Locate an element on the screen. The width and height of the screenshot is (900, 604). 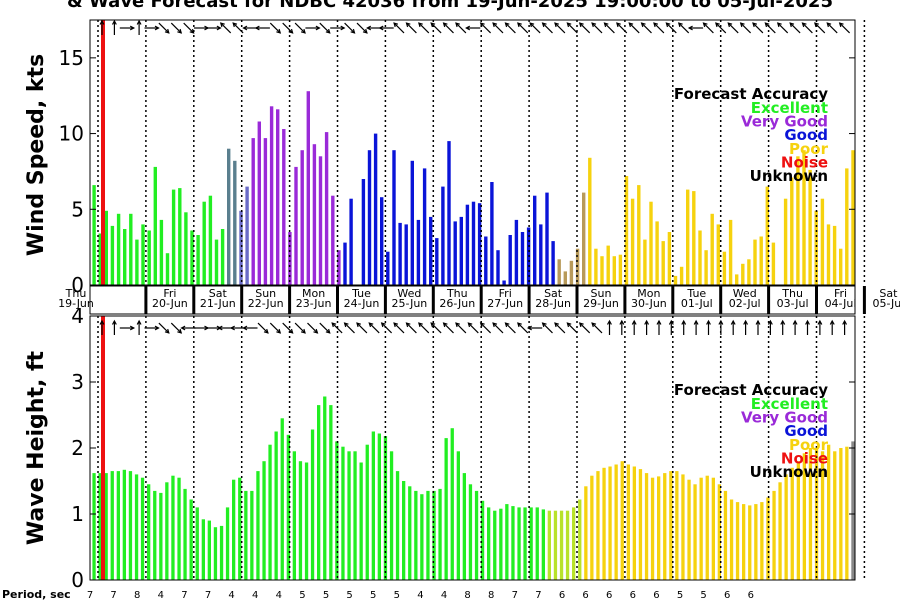
wave-legend-item: Poor is located at coordinates (809, 445).